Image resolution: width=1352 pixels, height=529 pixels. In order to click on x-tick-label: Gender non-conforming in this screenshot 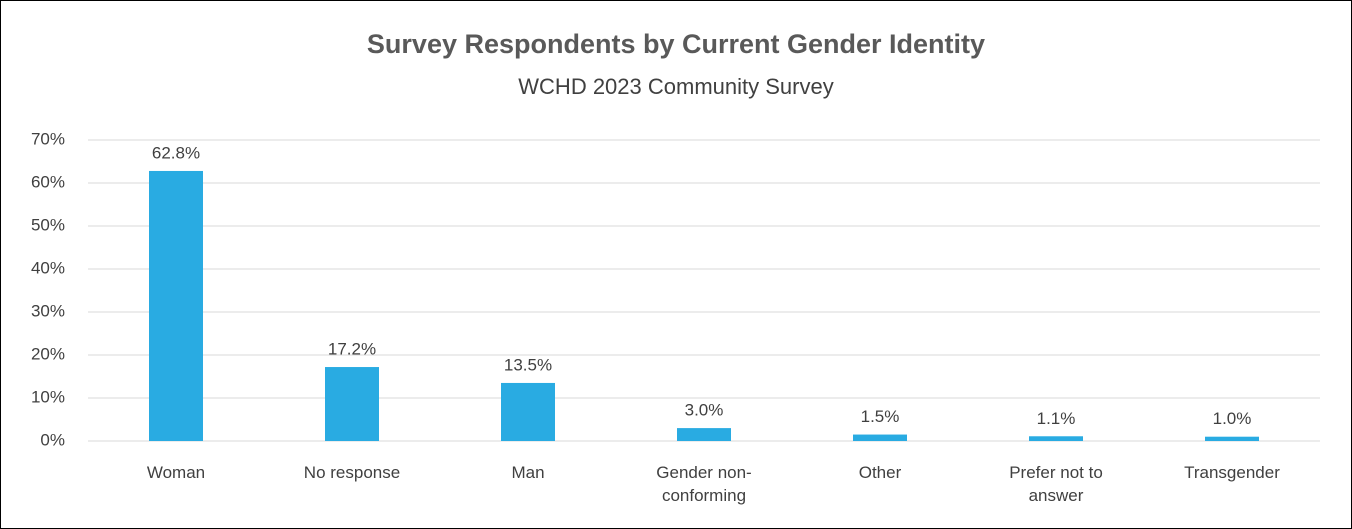, I will do `click(704, 484)`.